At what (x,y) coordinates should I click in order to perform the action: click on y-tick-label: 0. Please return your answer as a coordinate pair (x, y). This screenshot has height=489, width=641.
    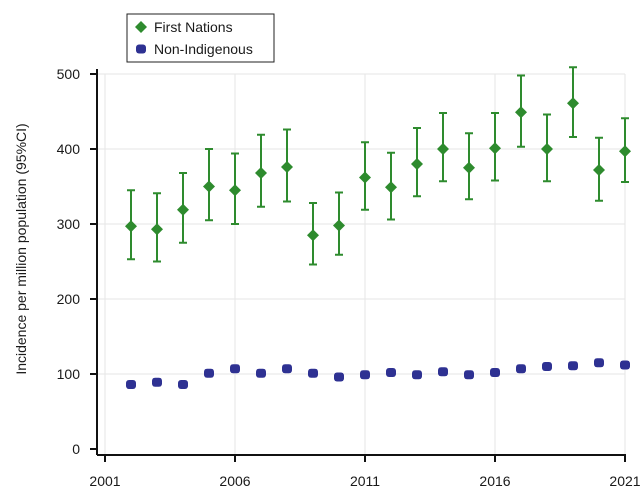
    Looking at the image, I should click on (76, 449).